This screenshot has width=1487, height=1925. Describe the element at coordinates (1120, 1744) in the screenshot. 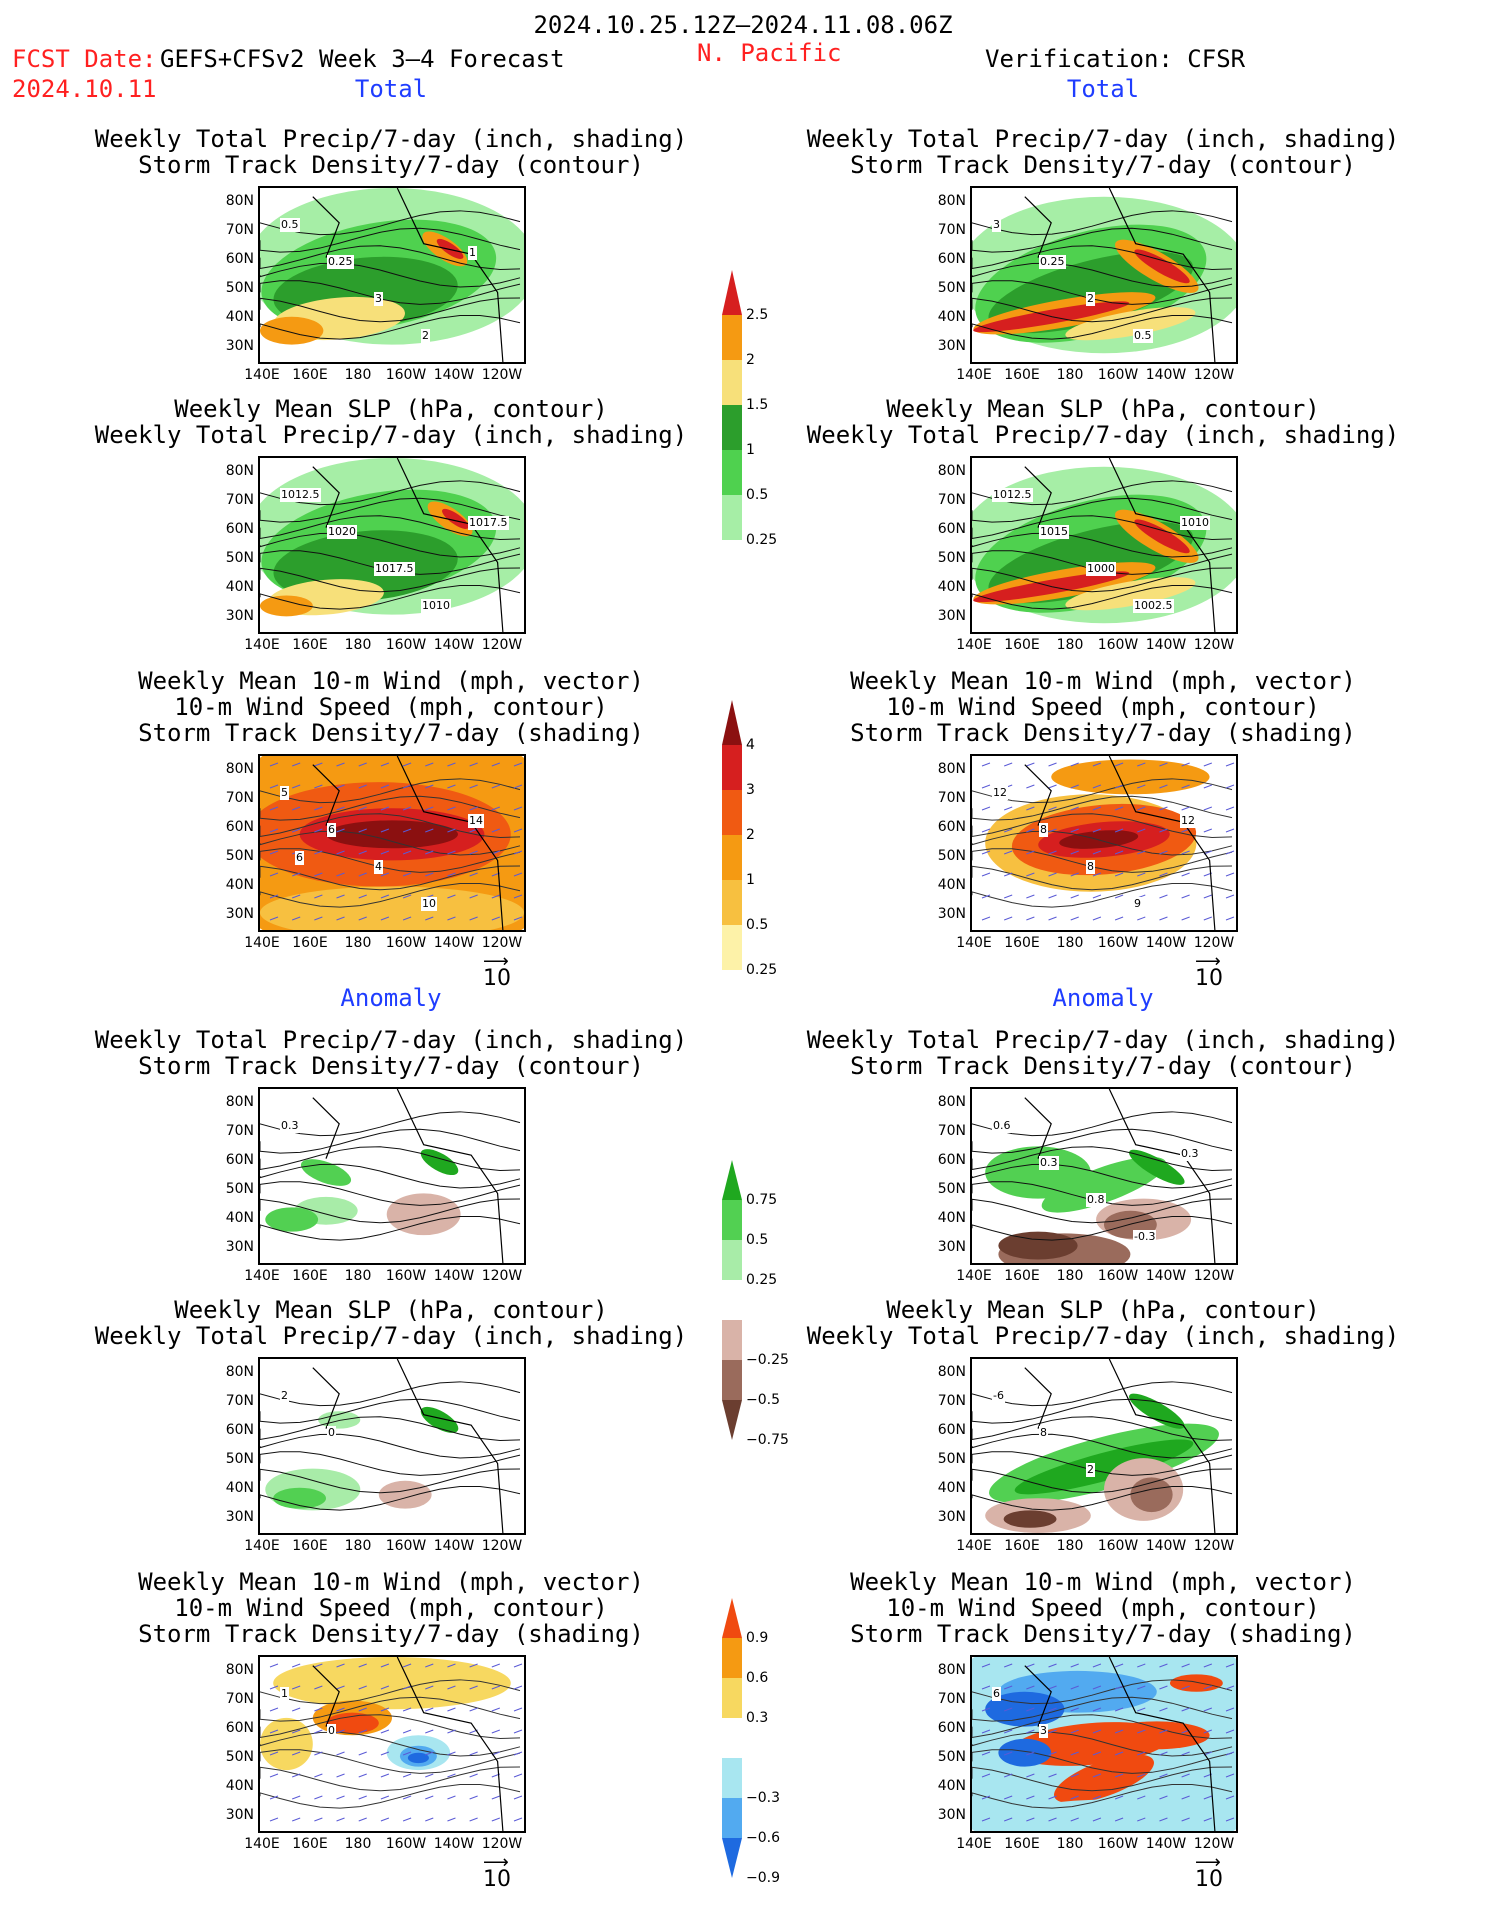

I see `coastline` at that location.